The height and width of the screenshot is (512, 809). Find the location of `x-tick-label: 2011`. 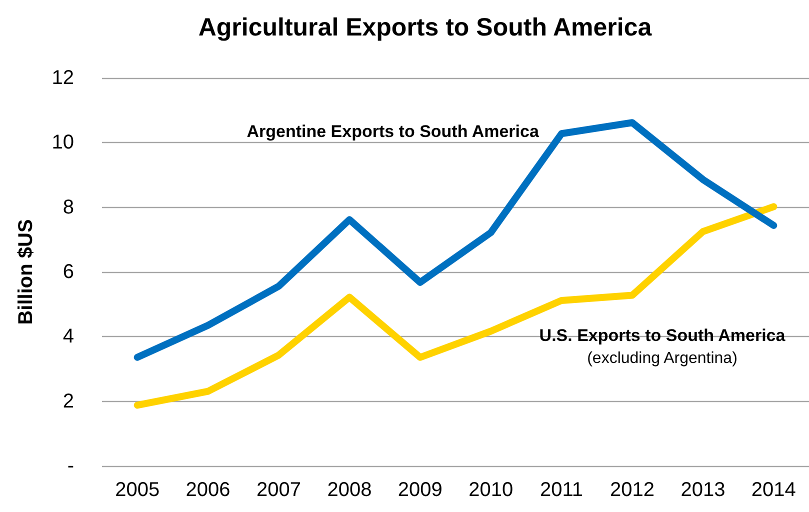

x-tick-label: 2011 is located at coordinates (562, 490).